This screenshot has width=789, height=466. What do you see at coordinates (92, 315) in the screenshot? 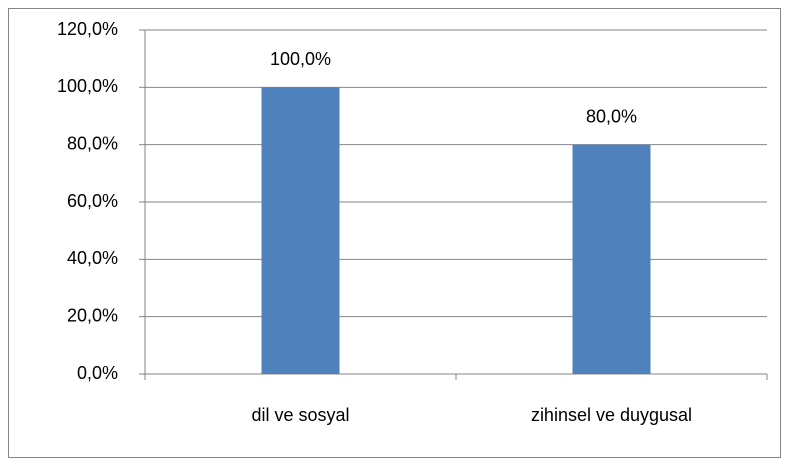
I see `y-tick-label: 20,0%` at bounding box center [92, 315].